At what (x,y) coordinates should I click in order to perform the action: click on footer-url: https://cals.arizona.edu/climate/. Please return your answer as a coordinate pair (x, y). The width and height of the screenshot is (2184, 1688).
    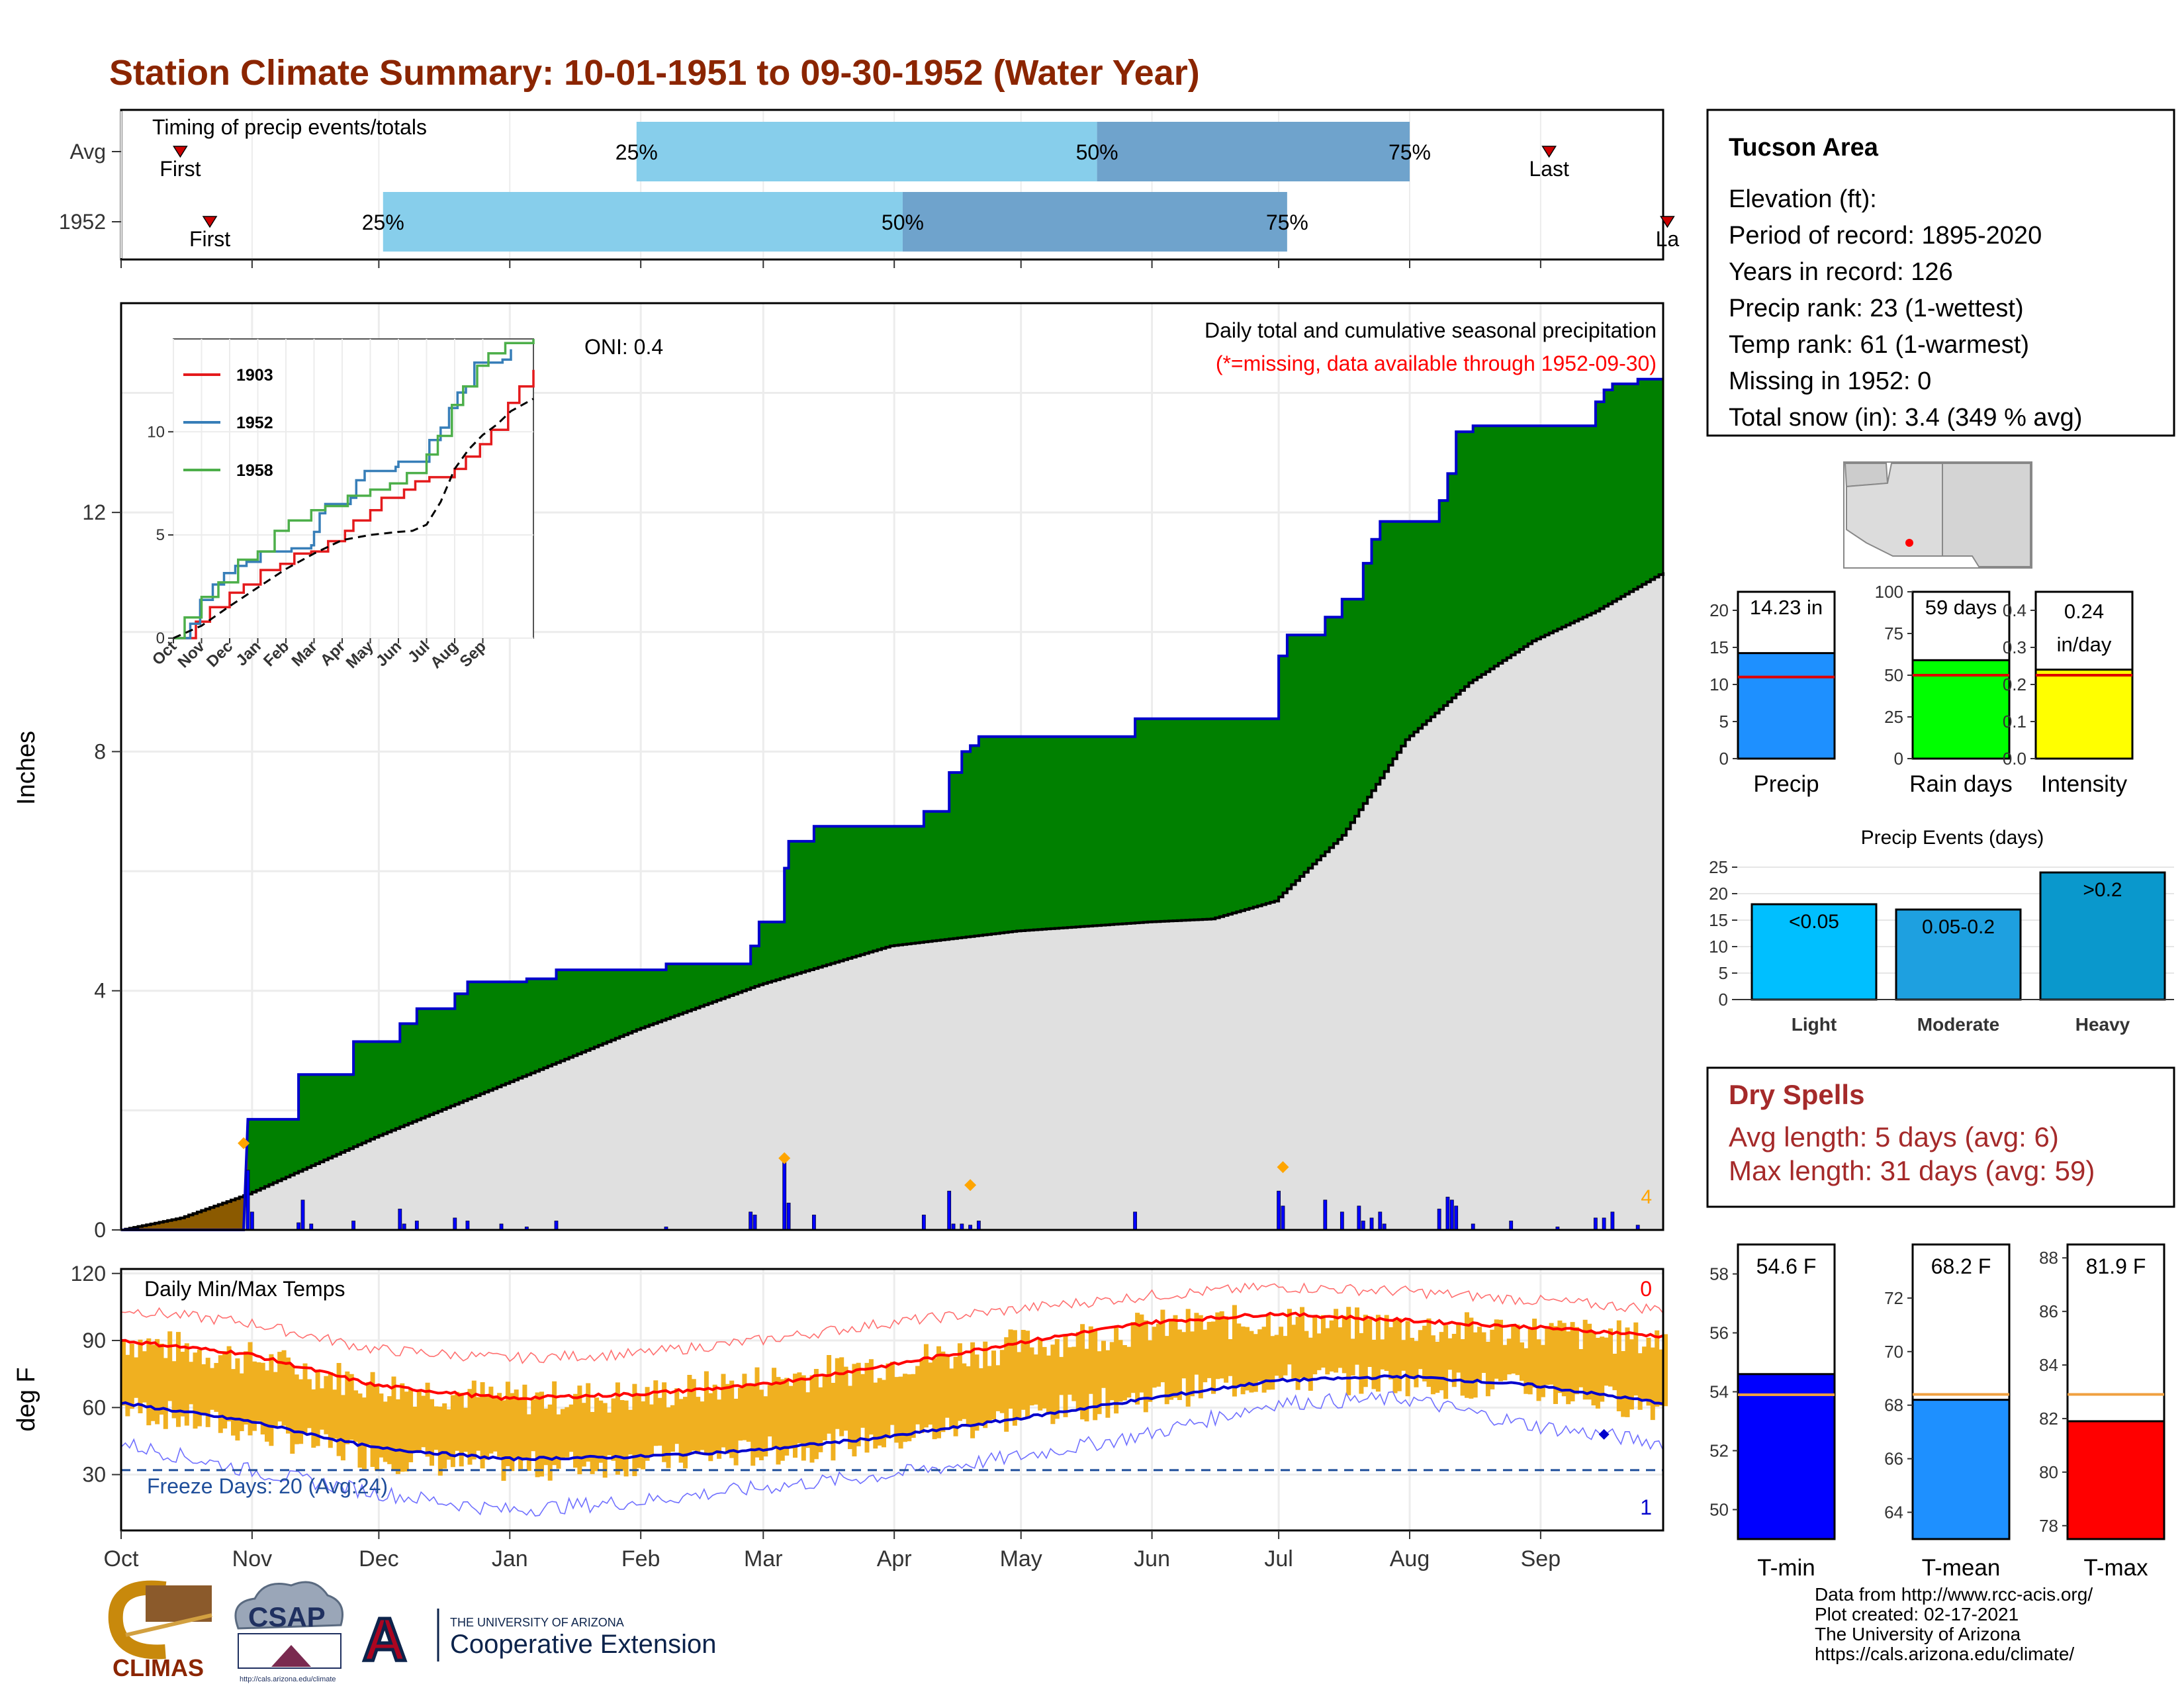
    Looking at the image, I should click on (1945, 1654).